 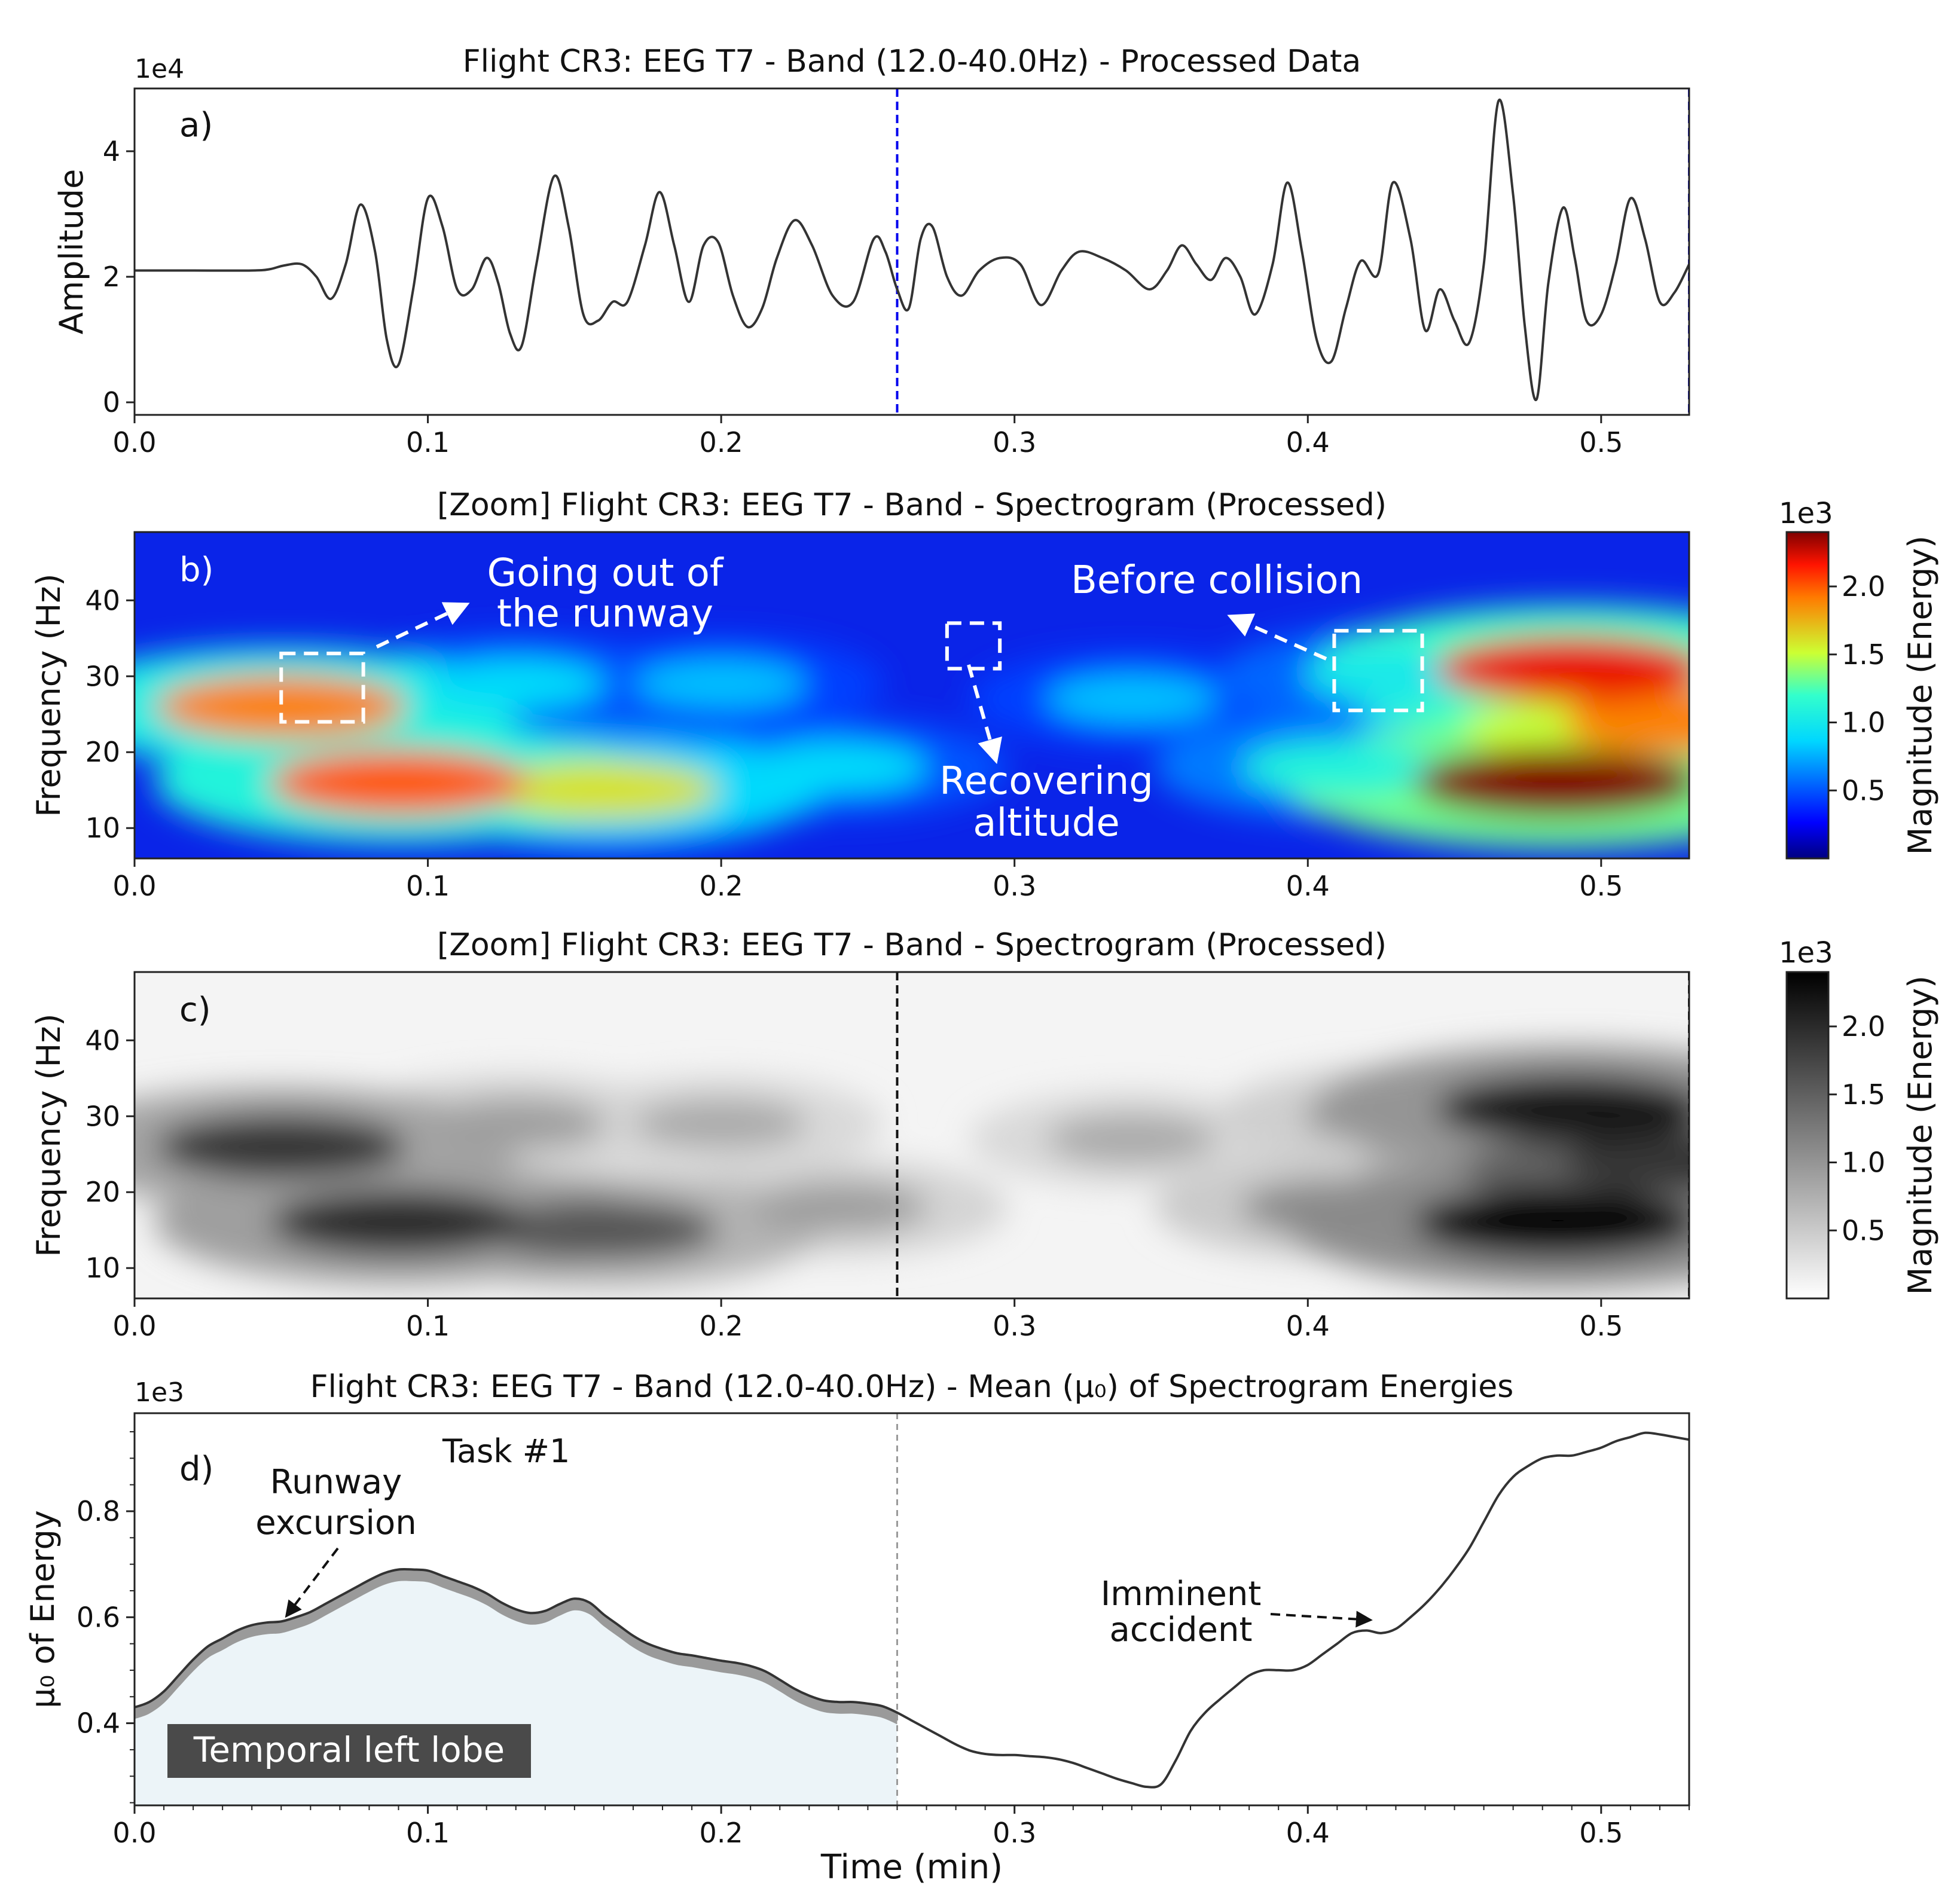 What do you see at coordinates (1856, 1128) in the screenshot?
I see `panel-c-colorbar-ticks: 0.5 1.0 1.5 2.0` at bounding box center [1856, 1128].